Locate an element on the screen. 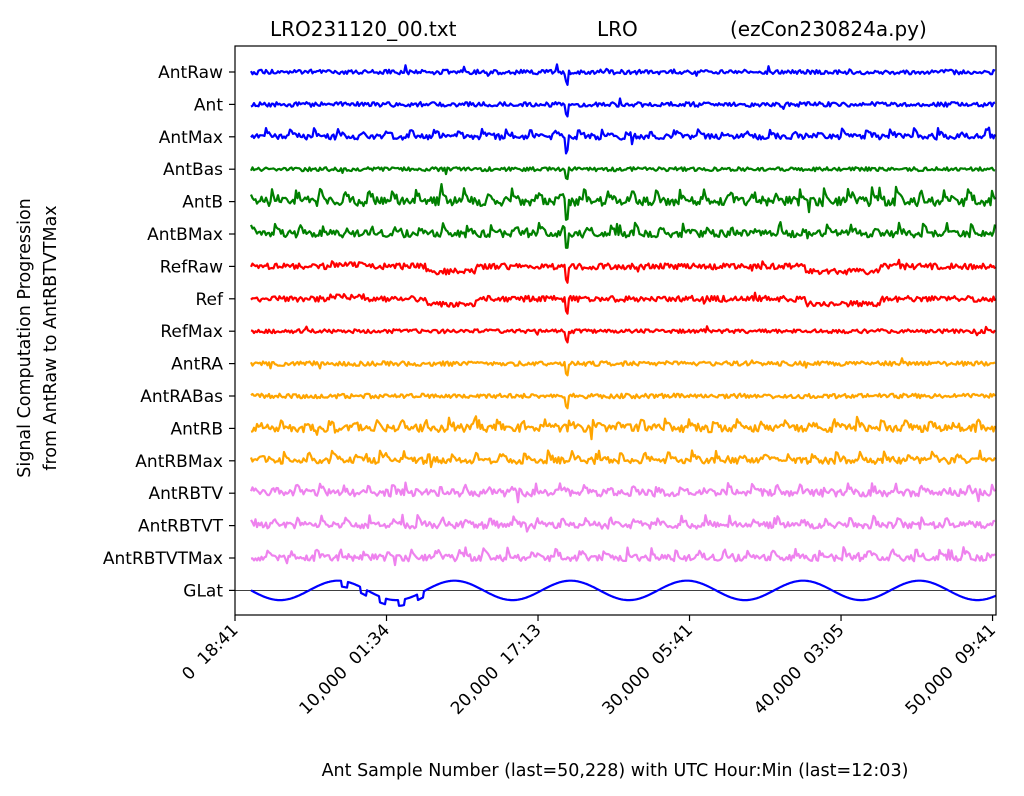 This screenshot has height=796, width=1024. series-line-antra is located at coordinates (622, 367).